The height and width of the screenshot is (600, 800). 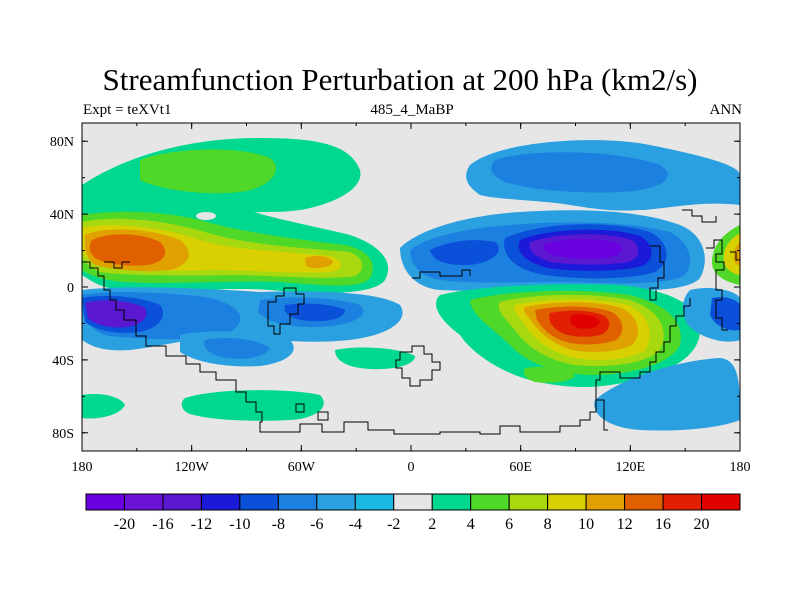 What do you see at coordinates (302, 467) in the screenshot?
I see `x-tick-label: 60W` at bounding box center [302, 467].